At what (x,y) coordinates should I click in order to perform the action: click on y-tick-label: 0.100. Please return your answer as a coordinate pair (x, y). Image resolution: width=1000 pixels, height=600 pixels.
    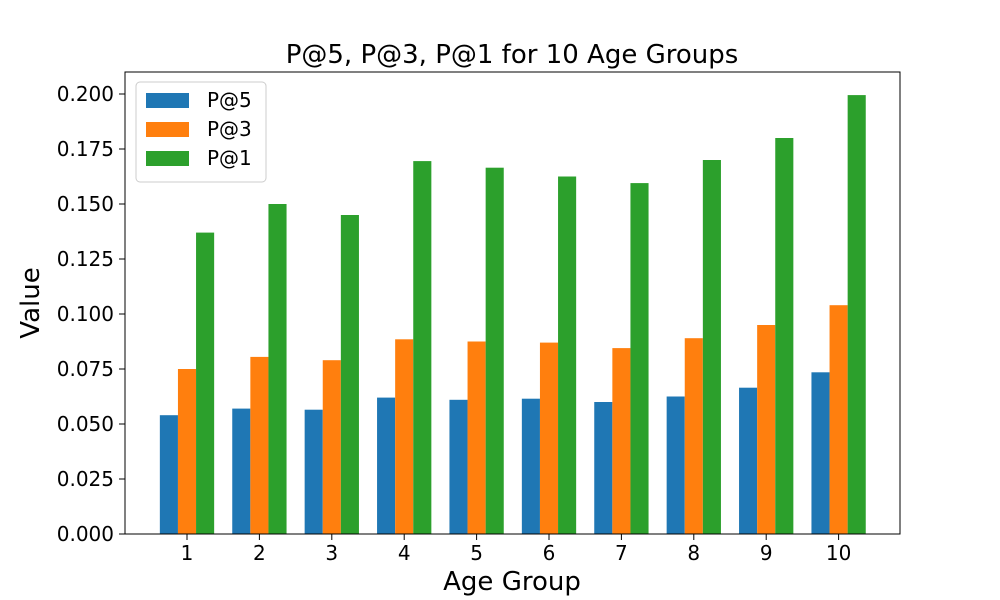
    Looking at the image, I should click on (85, 314).